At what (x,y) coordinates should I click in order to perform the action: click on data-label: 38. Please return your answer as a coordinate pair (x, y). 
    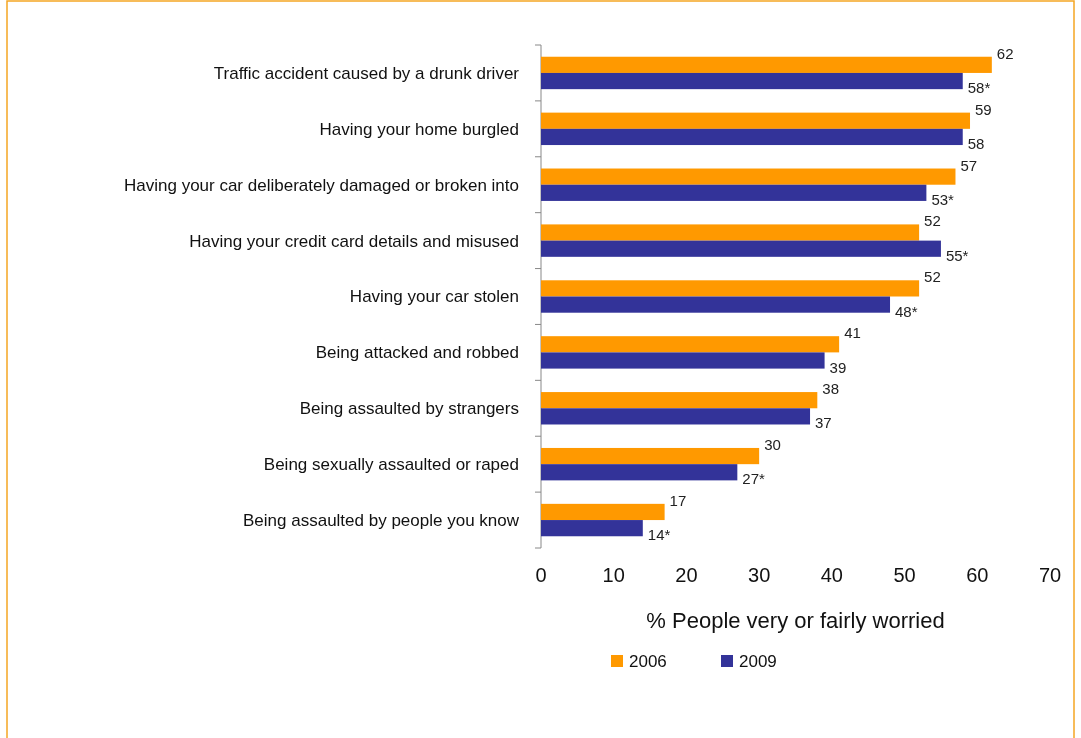
    Looking at the image, I should click on (830, 389).